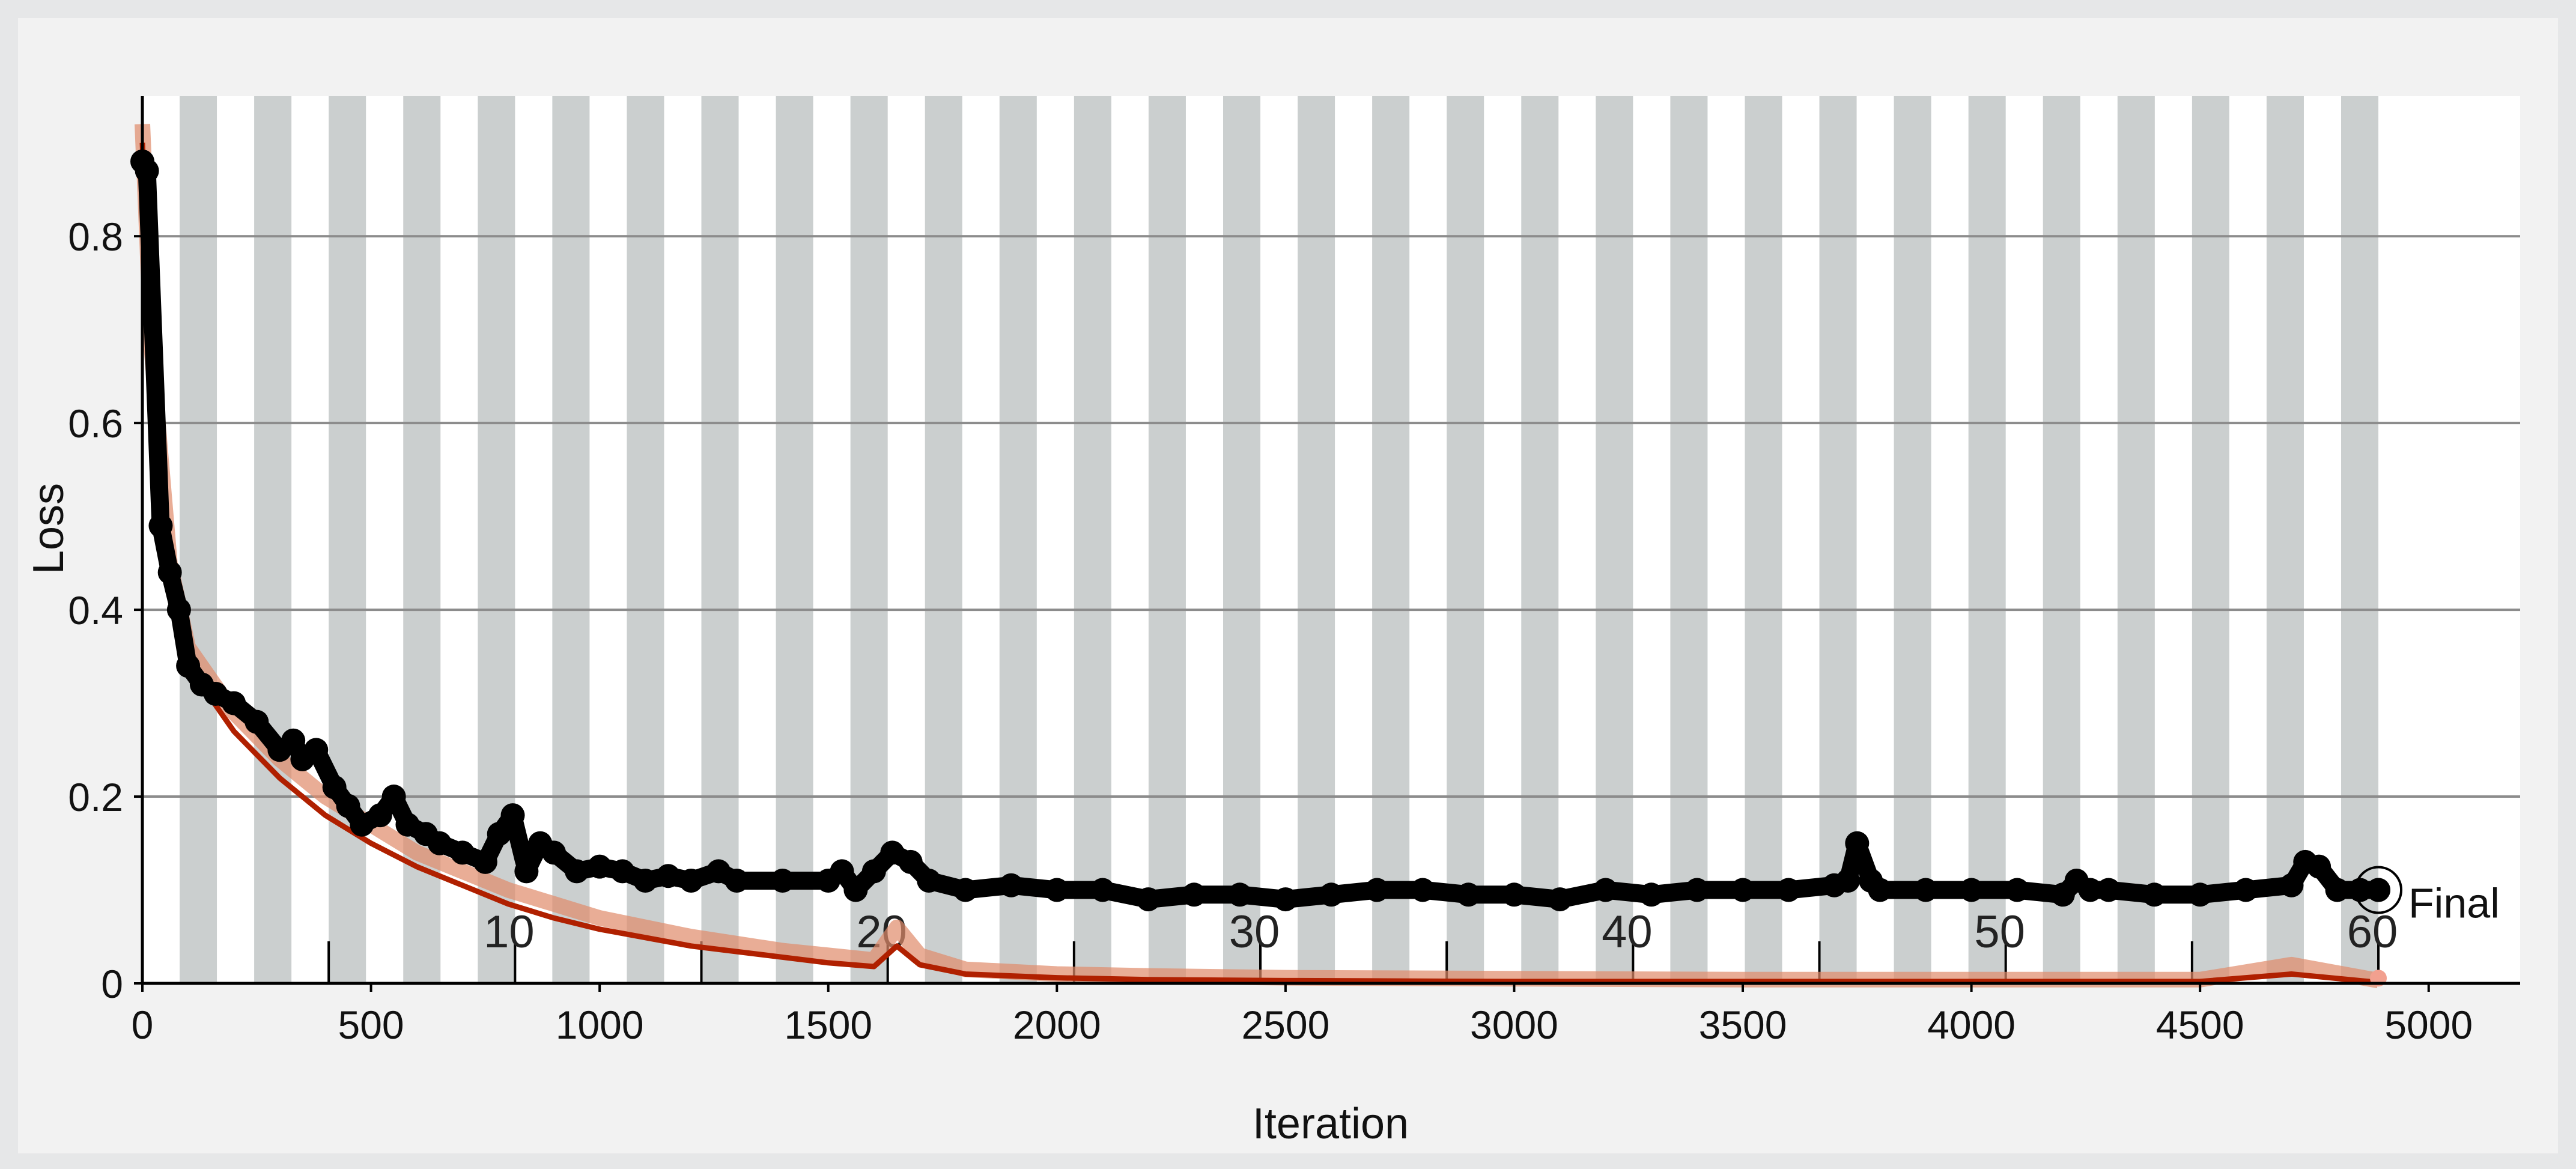 The height and width of the screenshot is (1172, 2576). Describe the element at coordinates (143, 1025) in the screenshot. I see `x-tick-label: 0` at that location.